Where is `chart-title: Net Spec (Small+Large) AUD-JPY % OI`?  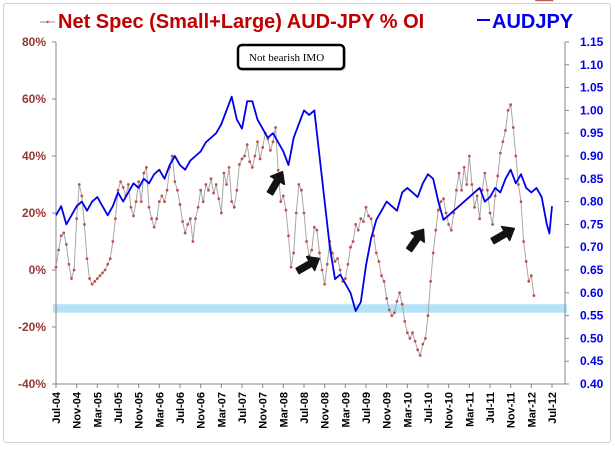 chart-title: Net Spec (Small+Large) AUD-JPY % OI is located at coordinates (241, 22).